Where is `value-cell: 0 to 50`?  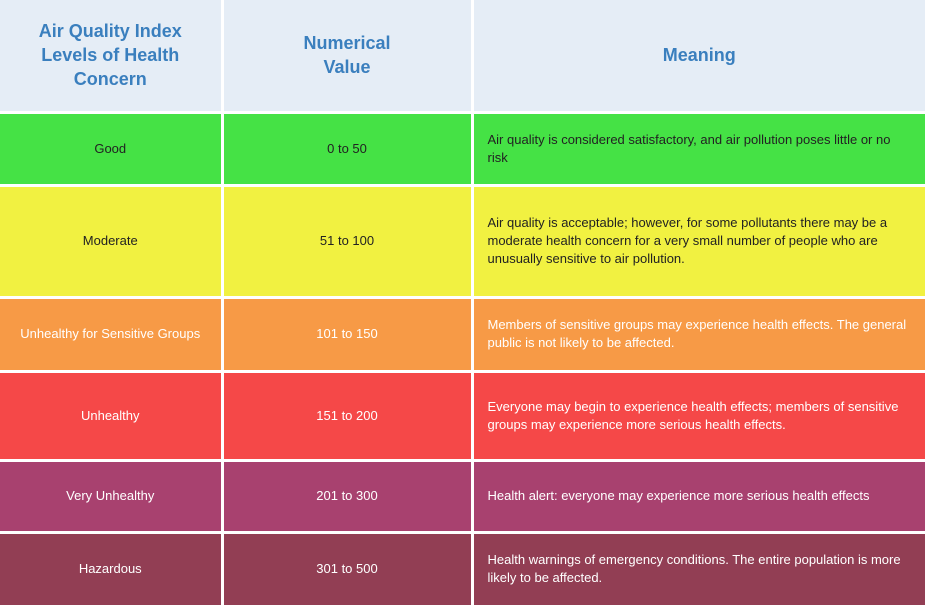 value-cell: 0 to 50 is located at coordinates (348, 149).